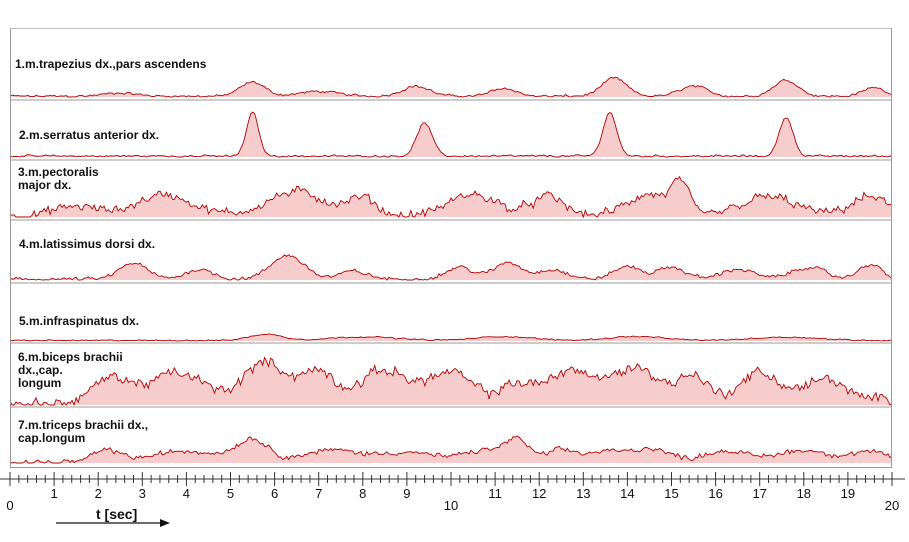 The width and height of the screenshot is (909, 542). Describe the element at coordinates (87, 244) in the screenshot. I see `channel-label-4: 4.m.latissimus dorsi dx.` at that location.